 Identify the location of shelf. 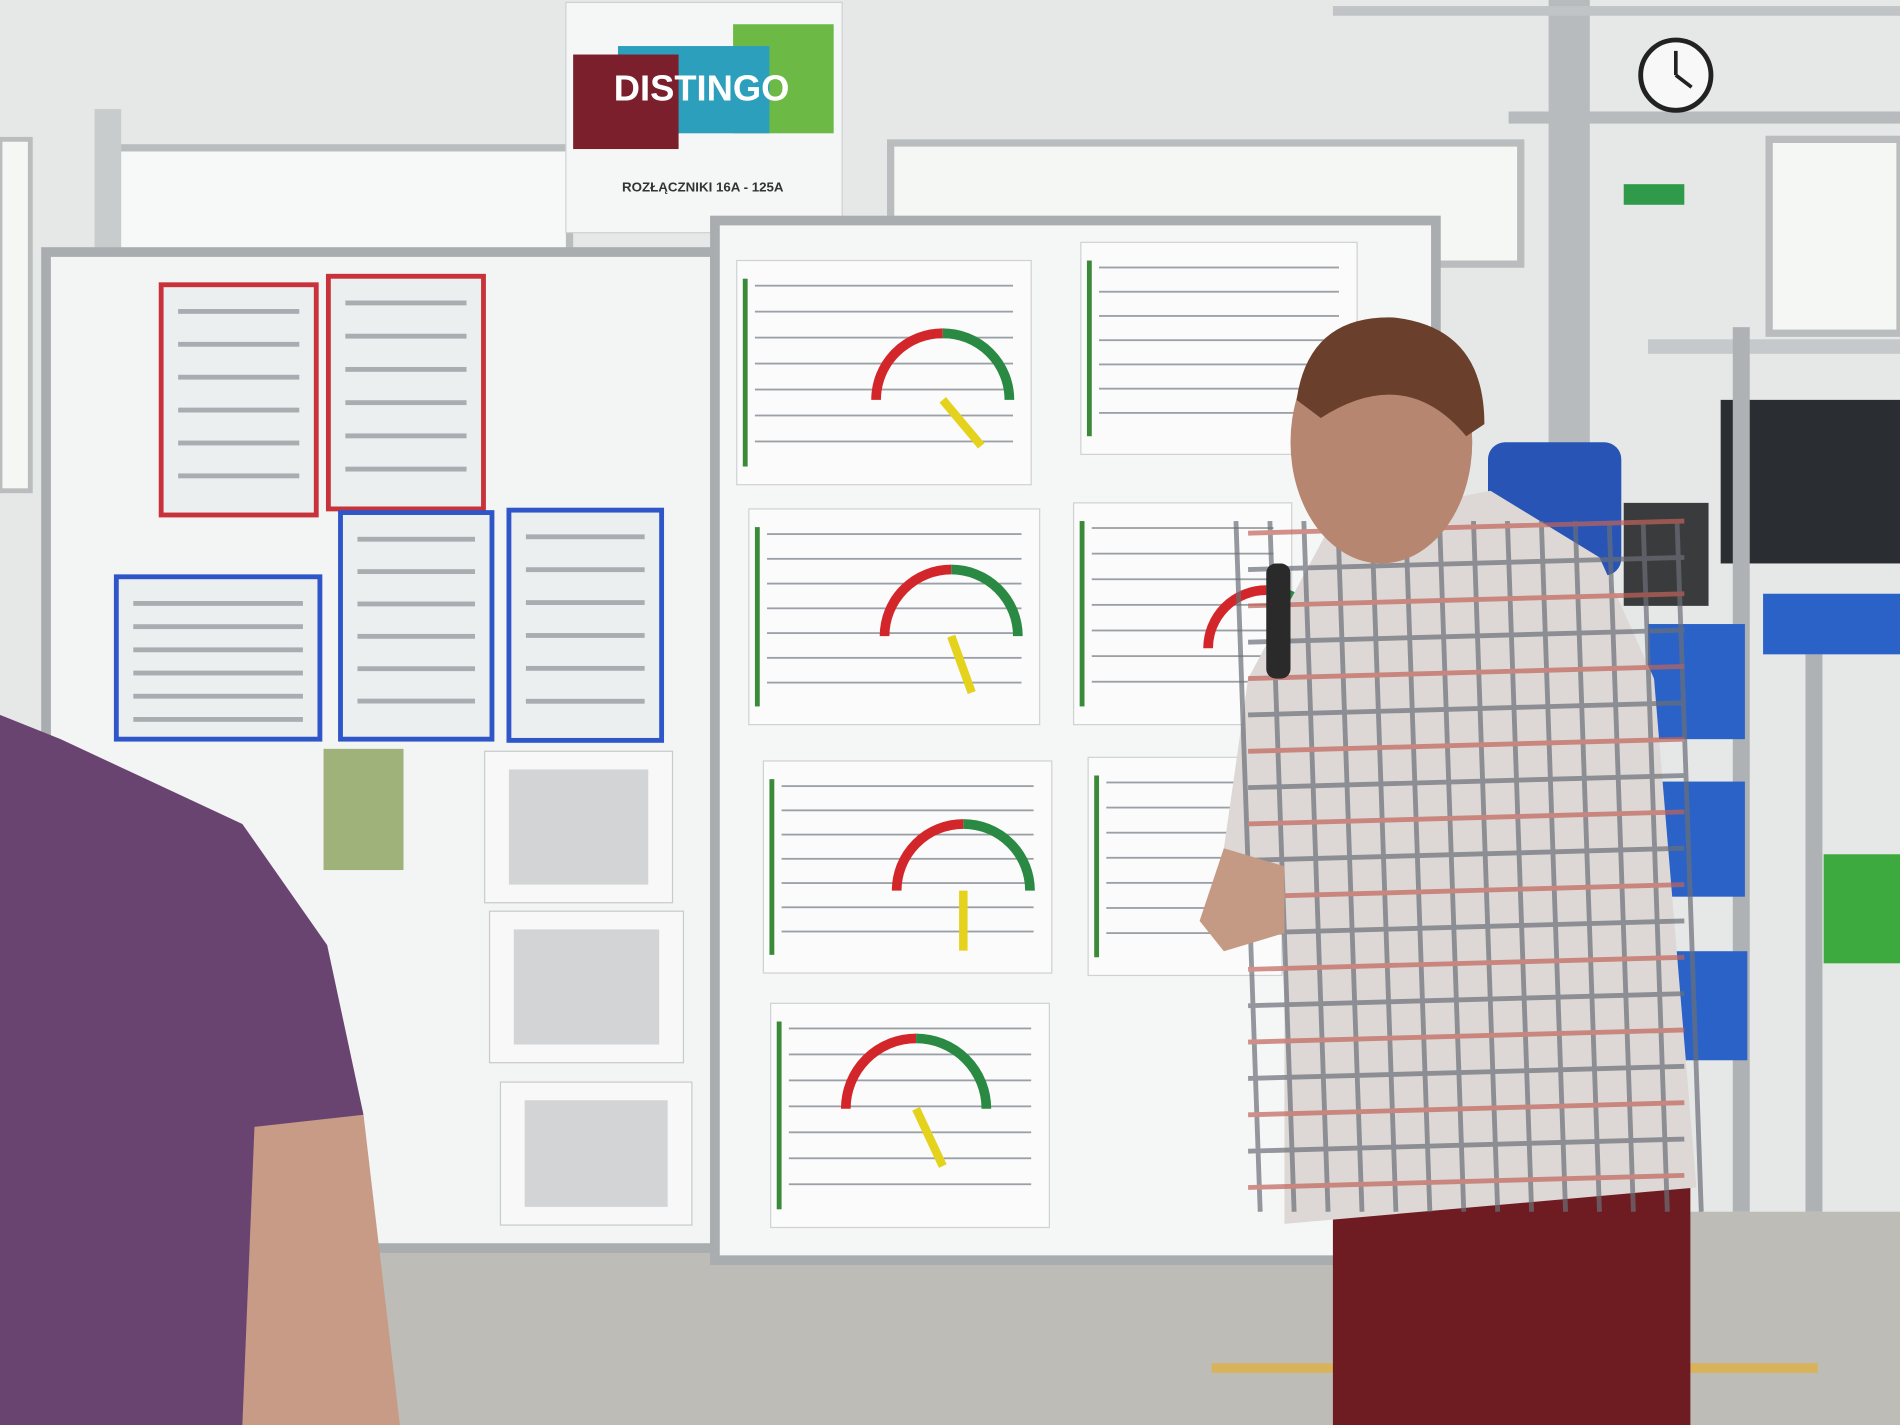
(1773, 346).